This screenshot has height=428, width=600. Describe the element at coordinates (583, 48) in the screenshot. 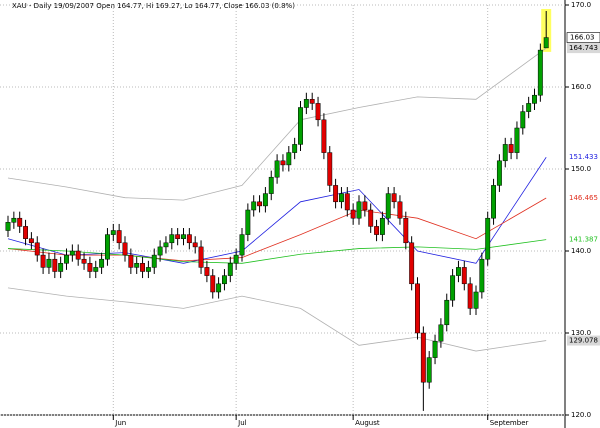

I see `overlay-label: 164.743` at that location.